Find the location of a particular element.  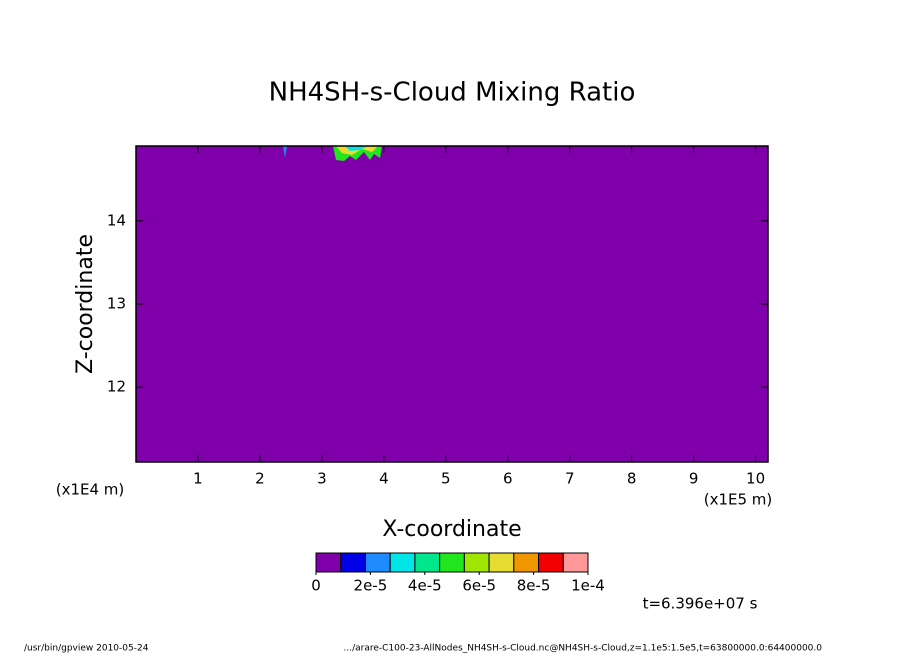

y-unit: (x1E4 m) is located at coordinates (90, 490).